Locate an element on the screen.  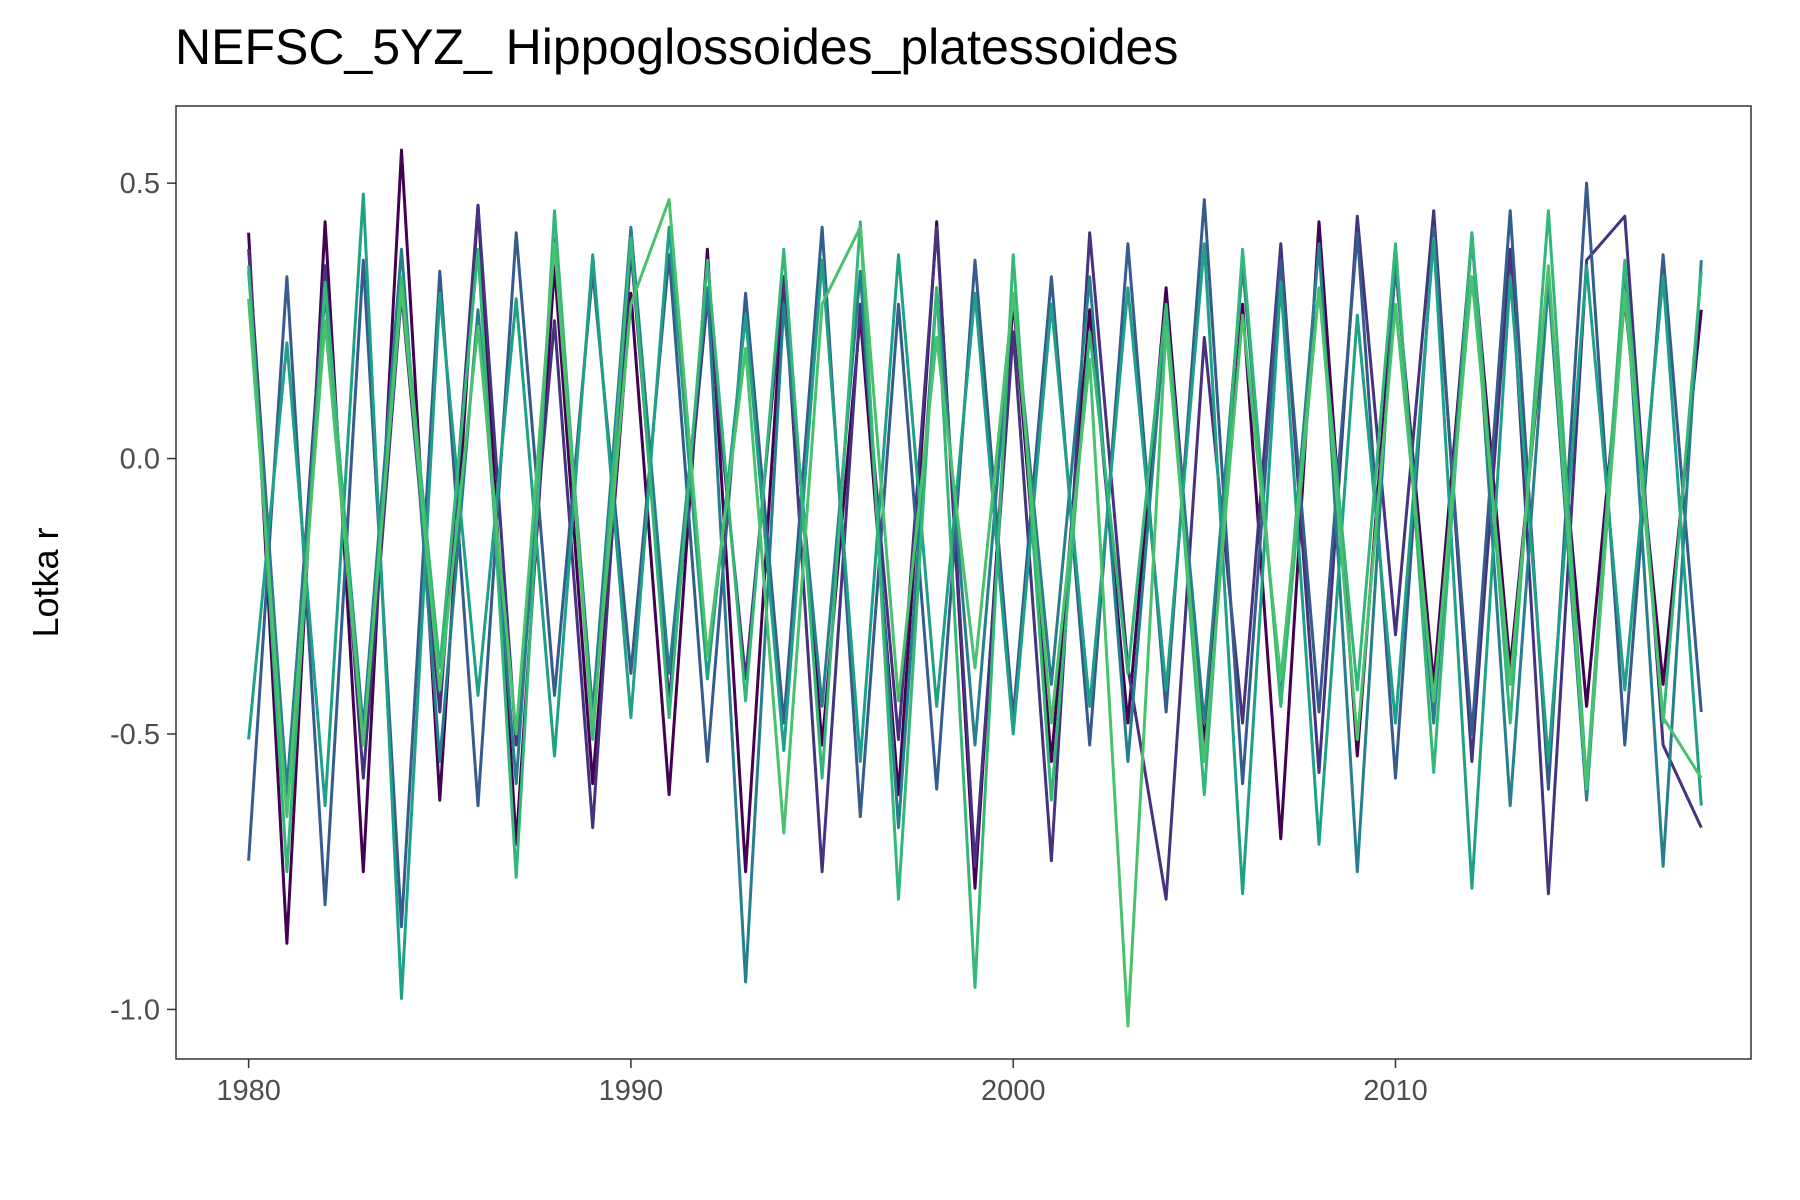
y-axis-title: Lotka r is located at coordinates (45, 582).